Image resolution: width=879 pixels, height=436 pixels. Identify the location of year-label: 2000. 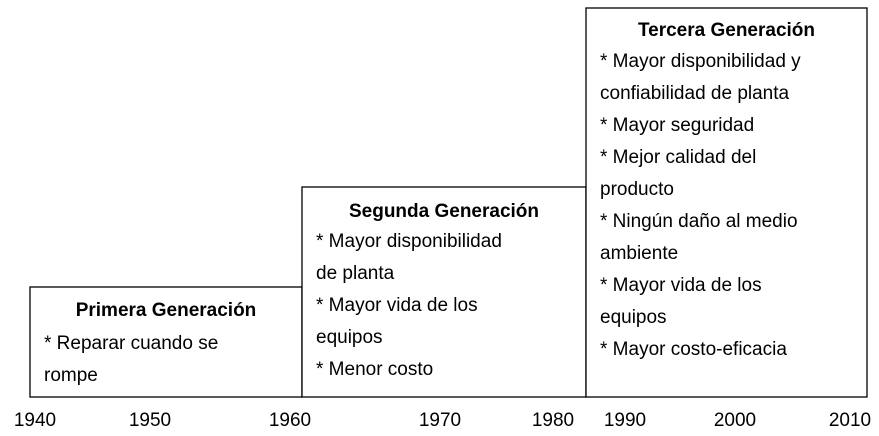
(735, 420).